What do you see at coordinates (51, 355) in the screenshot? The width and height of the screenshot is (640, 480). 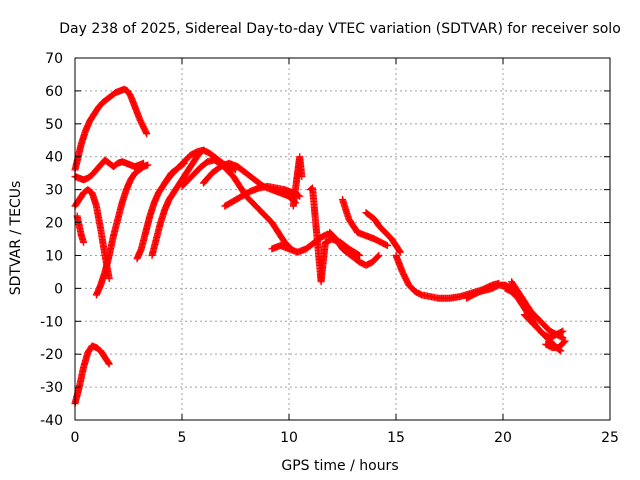 I see `y-tick-label: -20` at bounding box center [51, 355].